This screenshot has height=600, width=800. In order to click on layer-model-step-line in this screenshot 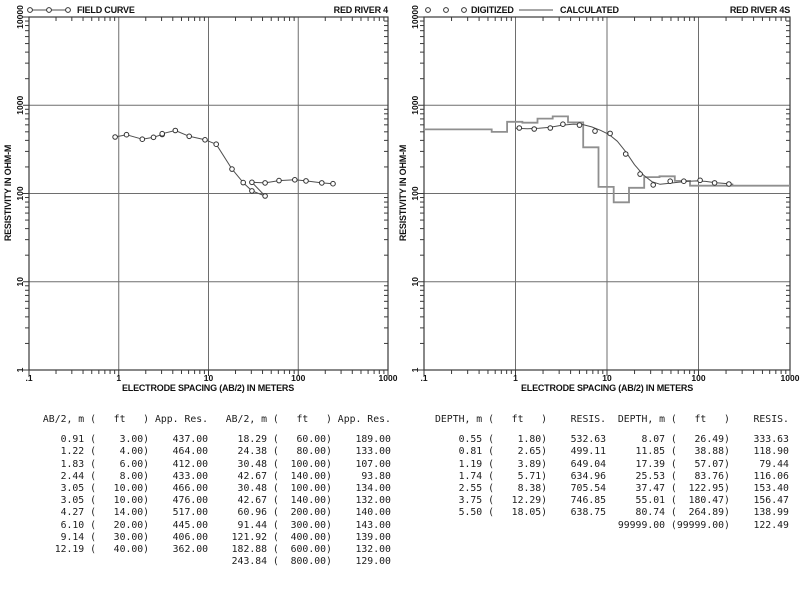, I will do `click(607, 159)`.